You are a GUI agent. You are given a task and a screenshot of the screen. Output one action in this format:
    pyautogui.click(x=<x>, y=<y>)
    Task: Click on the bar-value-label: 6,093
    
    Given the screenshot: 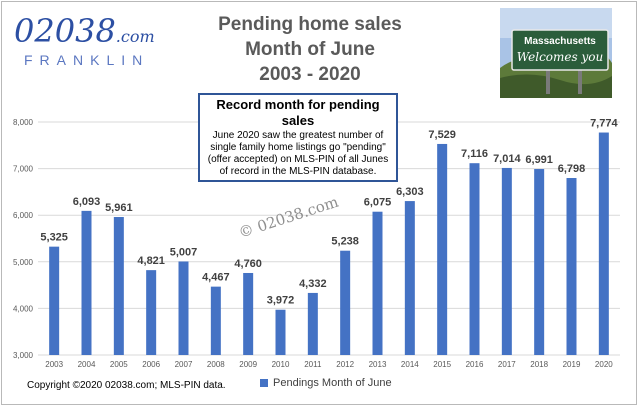 What is the action you would take?
    pyautogui.click(x=87, y=202)
    